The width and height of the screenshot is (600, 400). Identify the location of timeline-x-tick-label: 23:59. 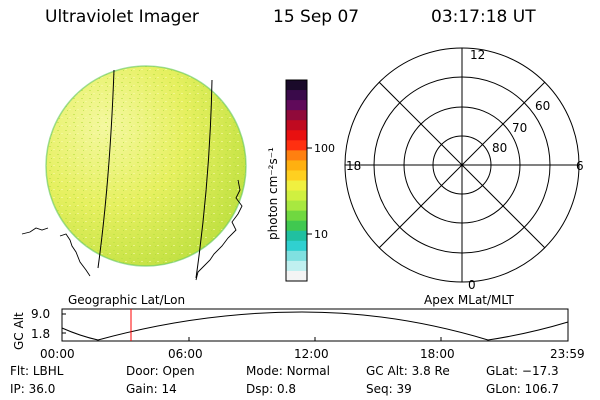
(567, 354).